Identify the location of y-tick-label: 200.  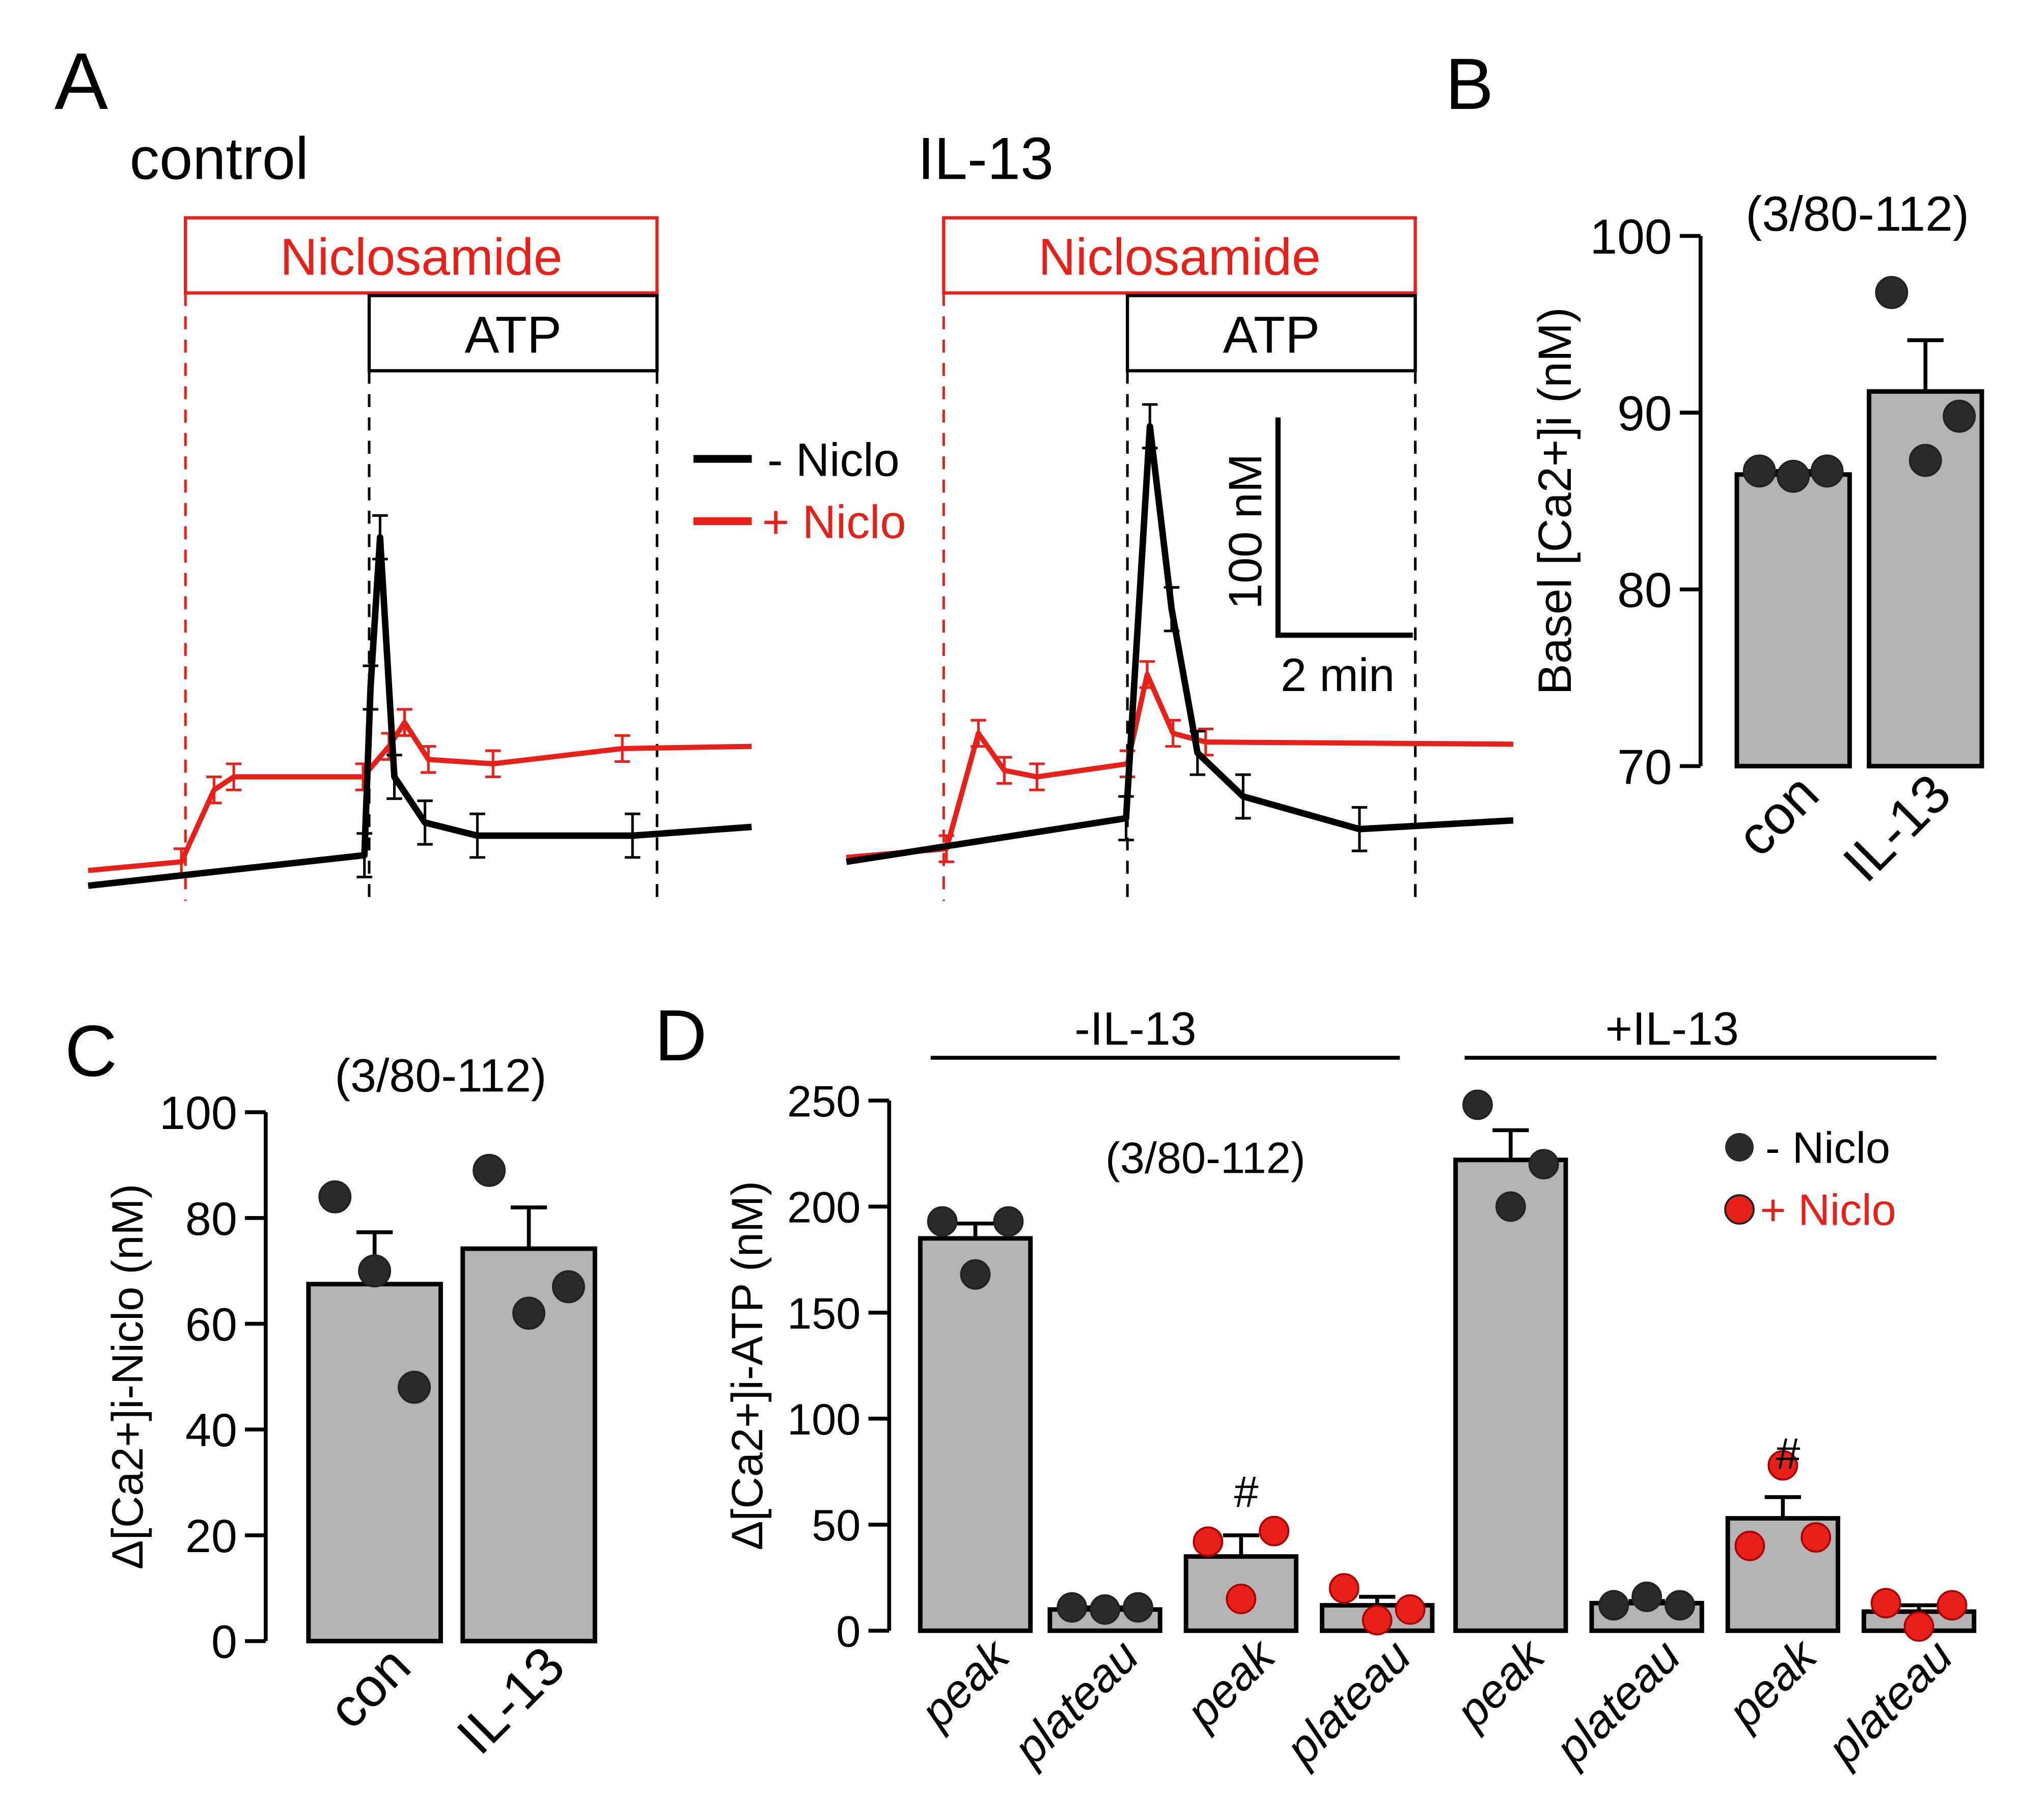
(824, 1208).